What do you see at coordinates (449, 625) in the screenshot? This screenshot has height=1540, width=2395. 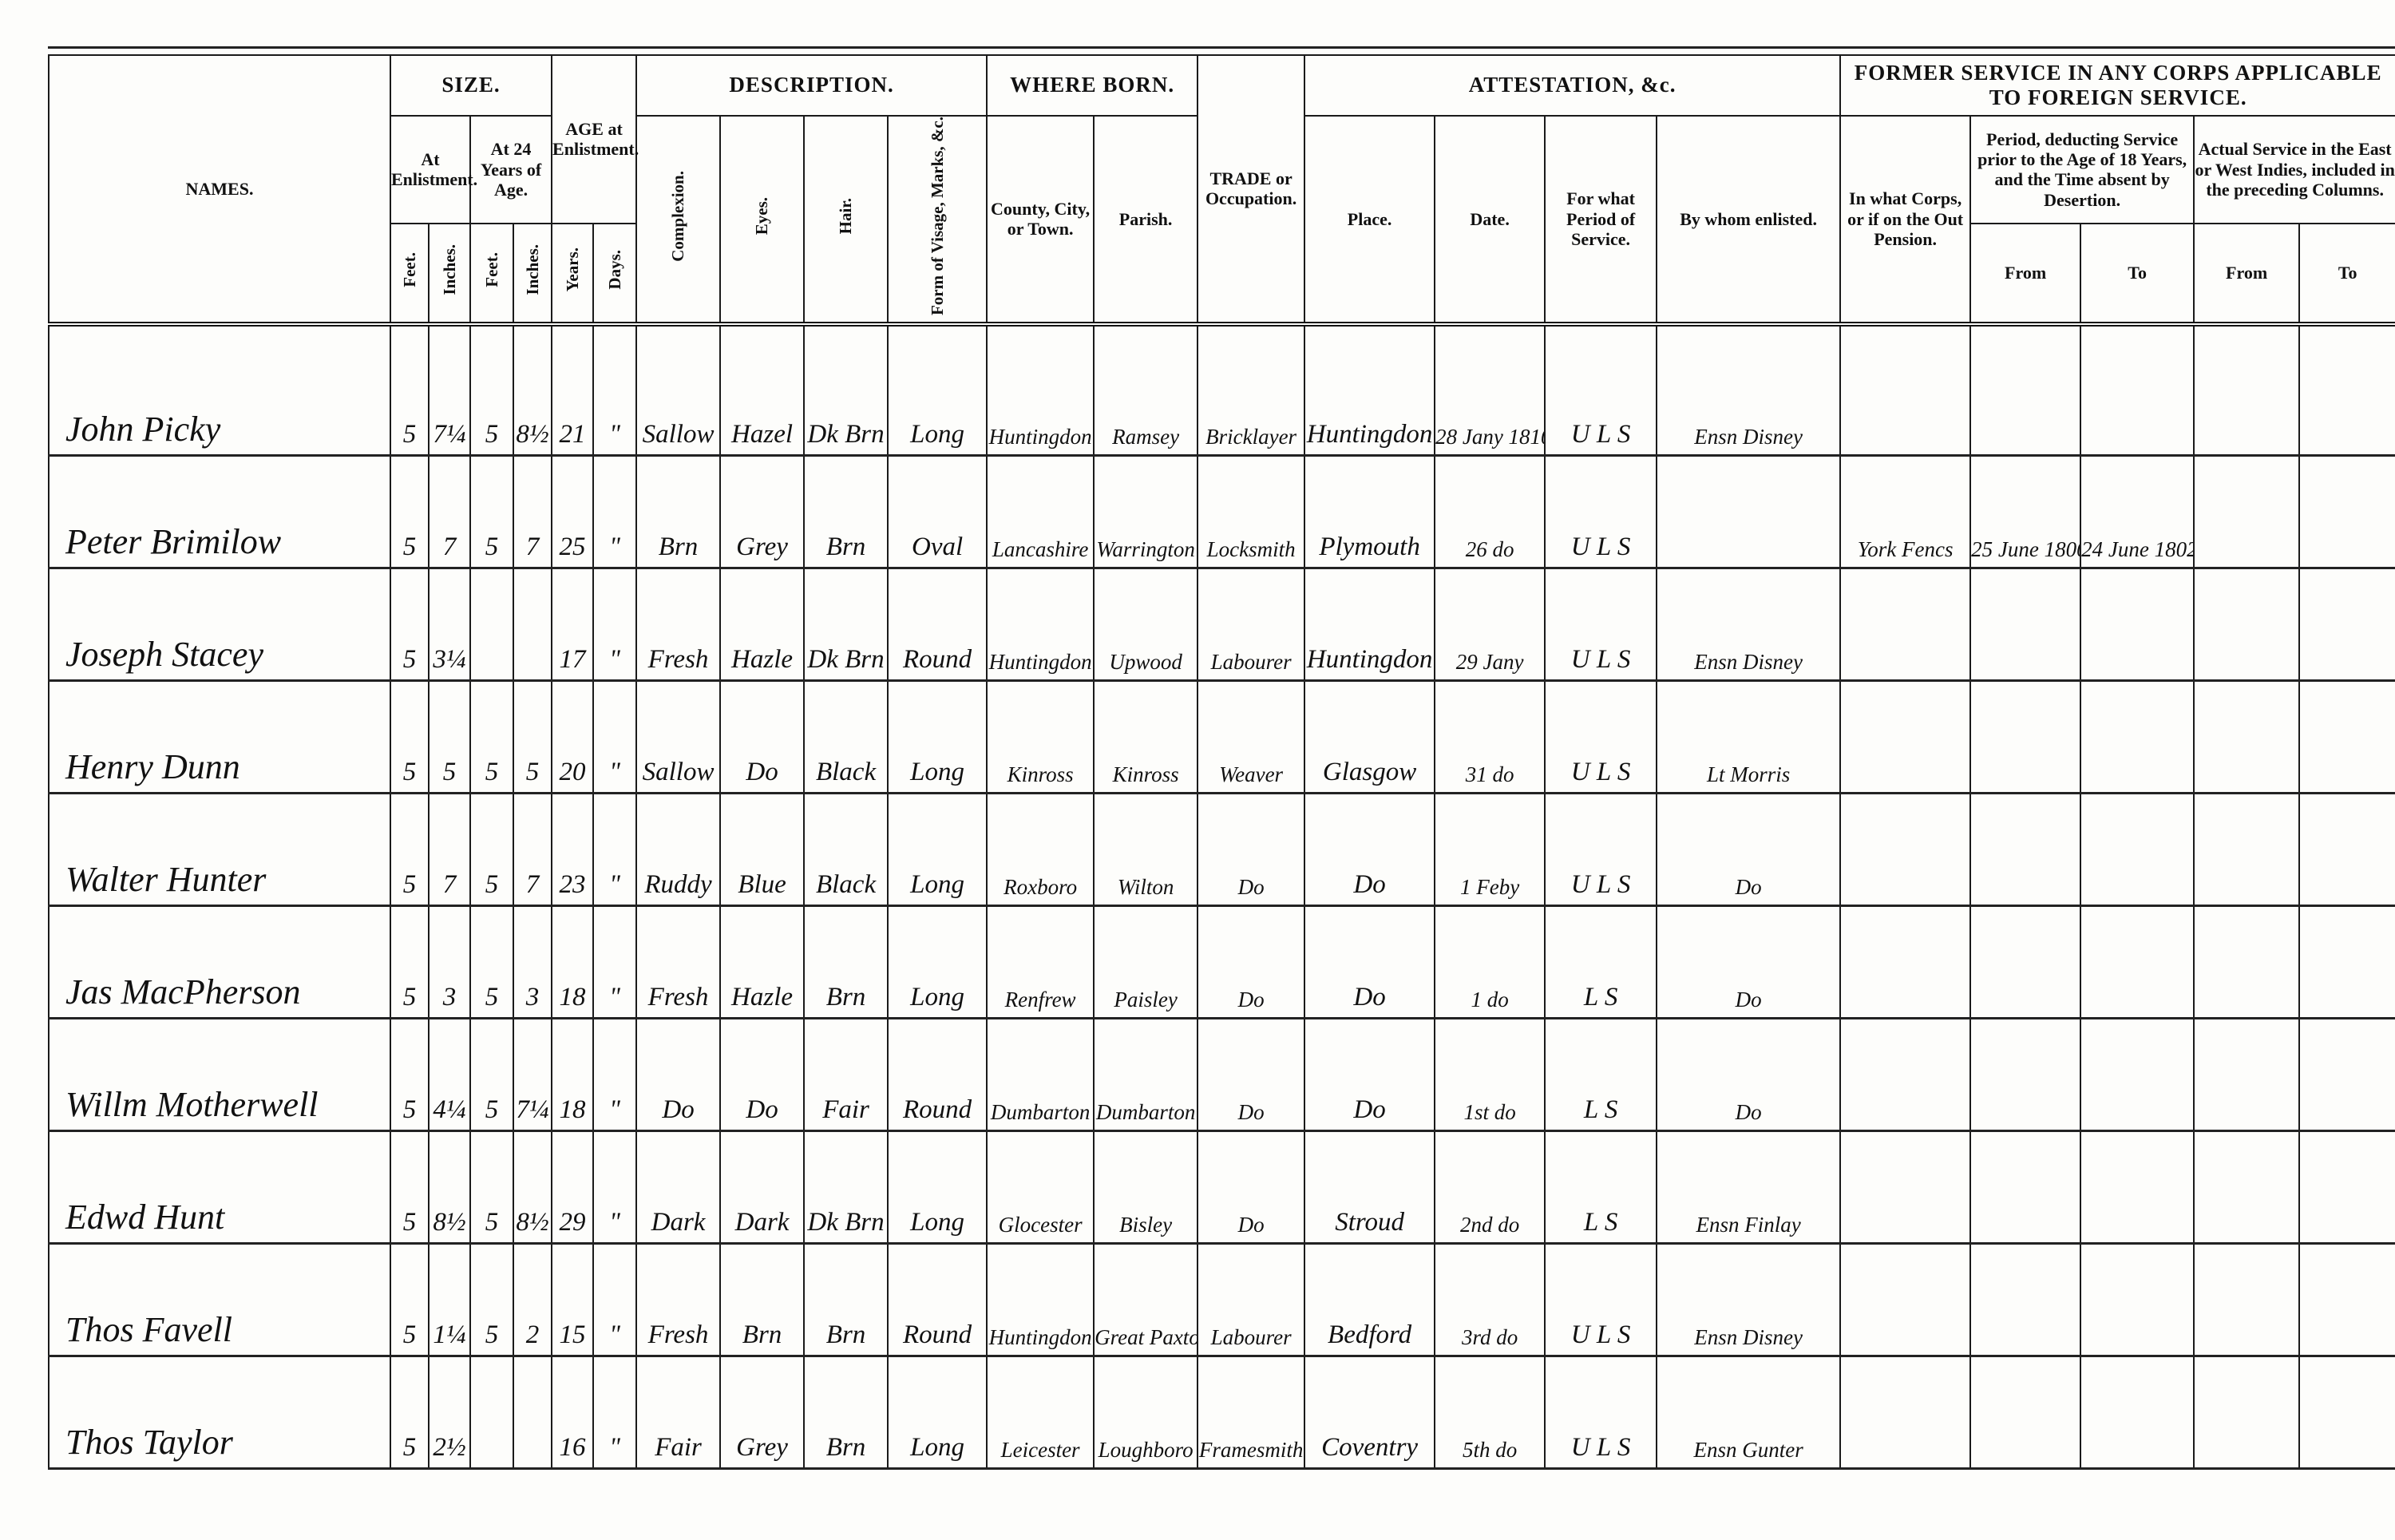 I see `cell-in1: 3¼` at bounding box center [449, 625].